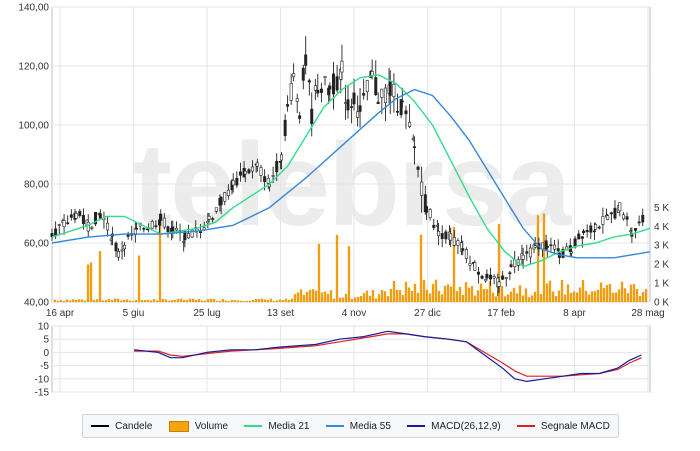 This screenshot has height=451, width=700. Describe the element at coordinates (427, 313) in the screenshot. I see `x-tick-label: 27 dic` at that location.